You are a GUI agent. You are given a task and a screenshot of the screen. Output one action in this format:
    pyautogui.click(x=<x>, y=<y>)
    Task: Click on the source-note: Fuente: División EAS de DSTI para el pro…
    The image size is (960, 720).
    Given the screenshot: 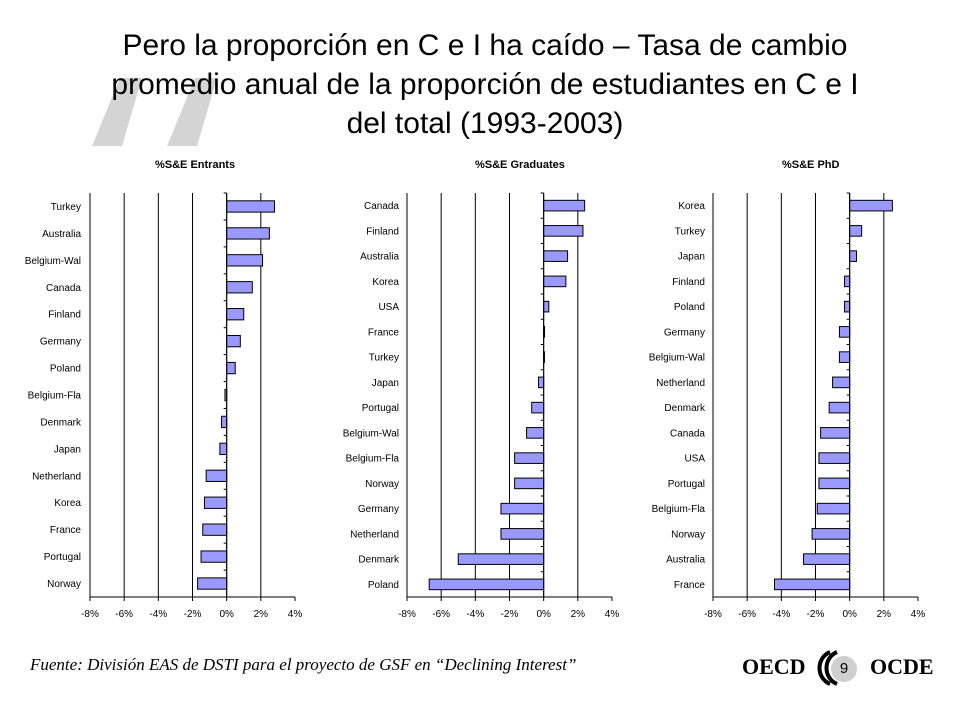 What is the action you would take?
    pyautogui.click(x=303, y=664)
    